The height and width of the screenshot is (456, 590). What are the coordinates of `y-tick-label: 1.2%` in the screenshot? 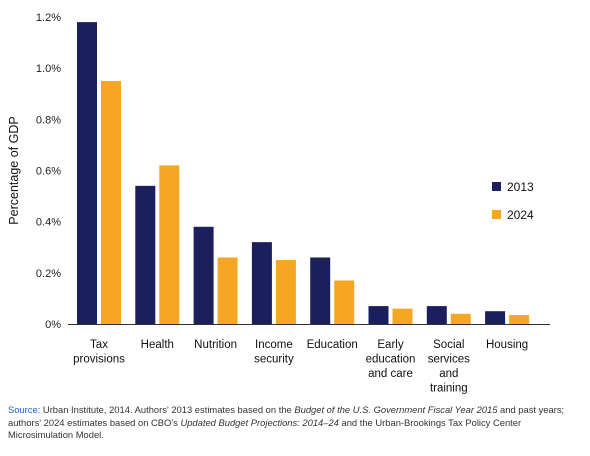 It's located at (48, 18).